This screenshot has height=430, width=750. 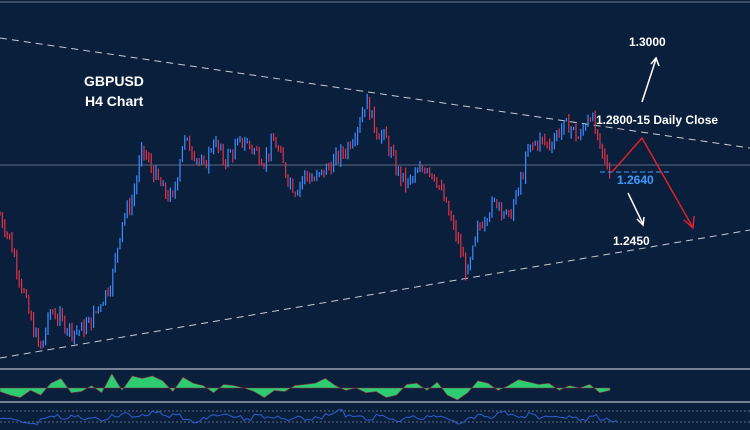 What do you see at coordinates (647, 42) in the screenshot?
I see `upside-target-label: 1.3000` at bounding box center [647, 42].